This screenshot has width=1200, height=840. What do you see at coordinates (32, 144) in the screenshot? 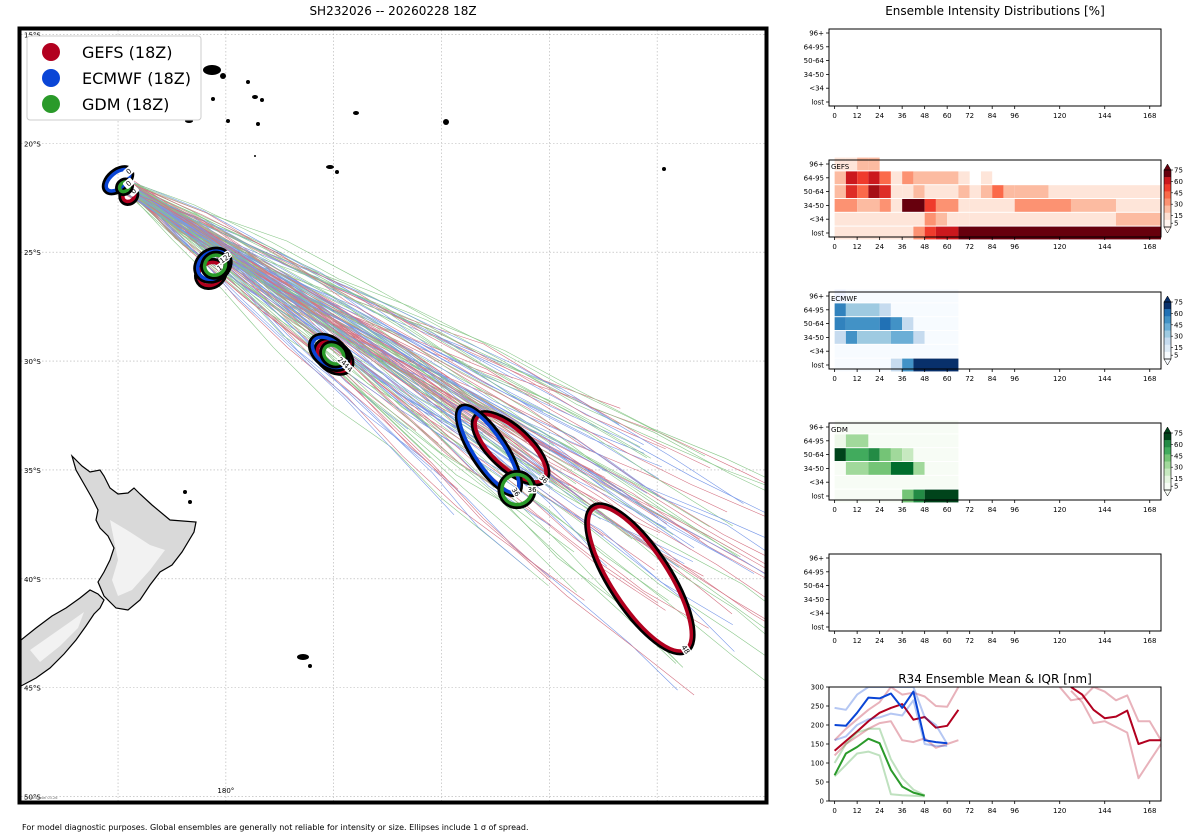
I see `lat-tick-label: 20°S` at bounding box center [32, 144].